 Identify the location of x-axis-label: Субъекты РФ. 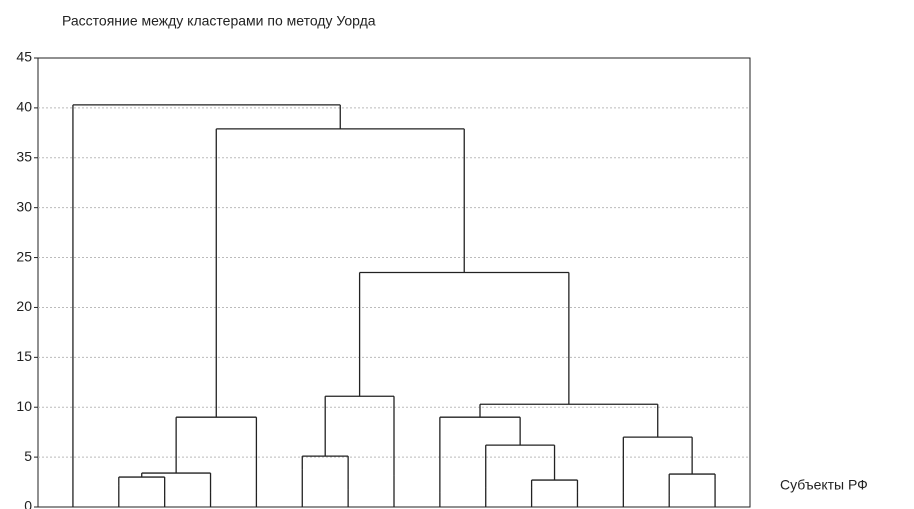
(824, 485).